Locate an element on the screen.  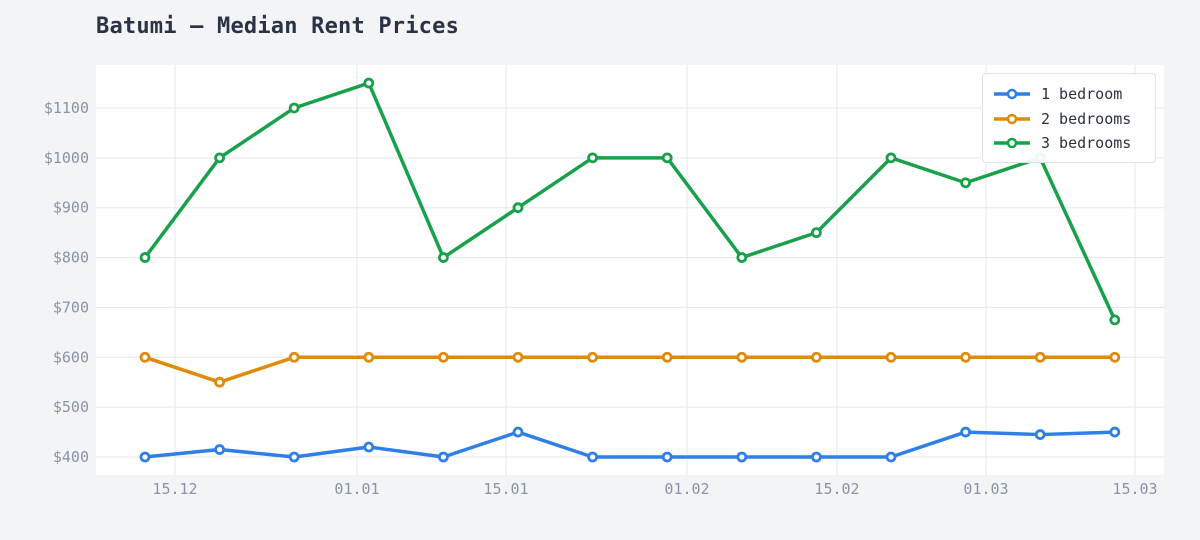
x-axis-ticks: 15.12 01.01 15.01 01.02 15.02 01.03 15.03 is located at coordinates (654, 489).